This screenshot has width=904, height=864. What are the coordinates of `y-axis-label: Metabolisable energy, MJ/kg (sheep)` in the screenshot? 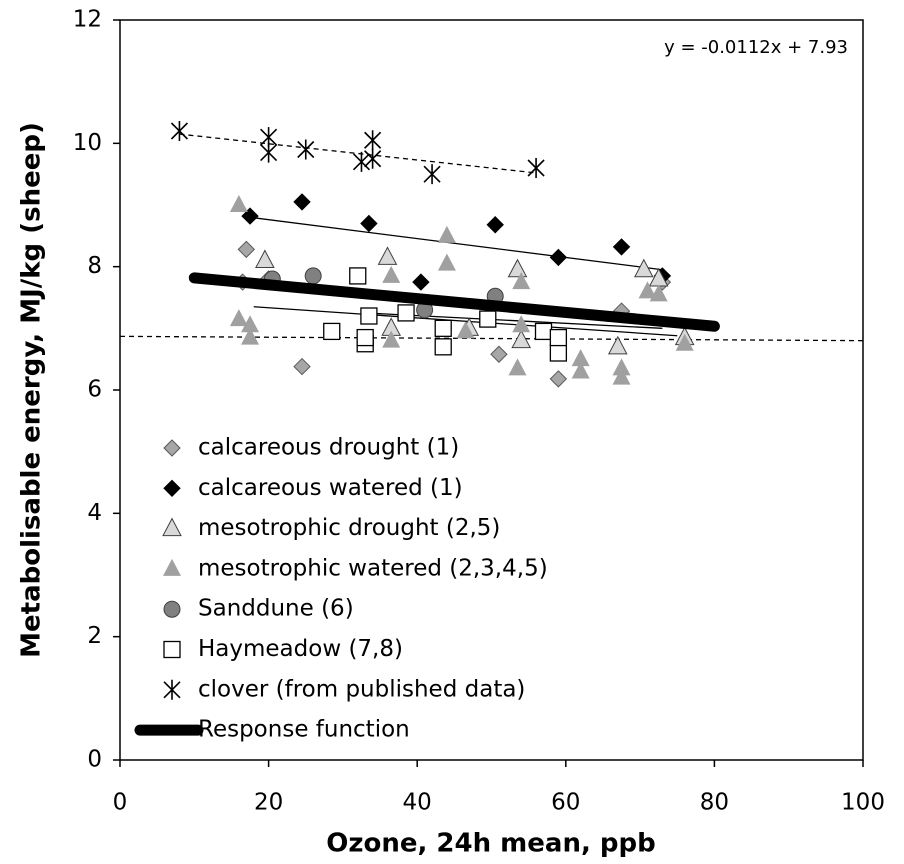 It's located at (32, 390).